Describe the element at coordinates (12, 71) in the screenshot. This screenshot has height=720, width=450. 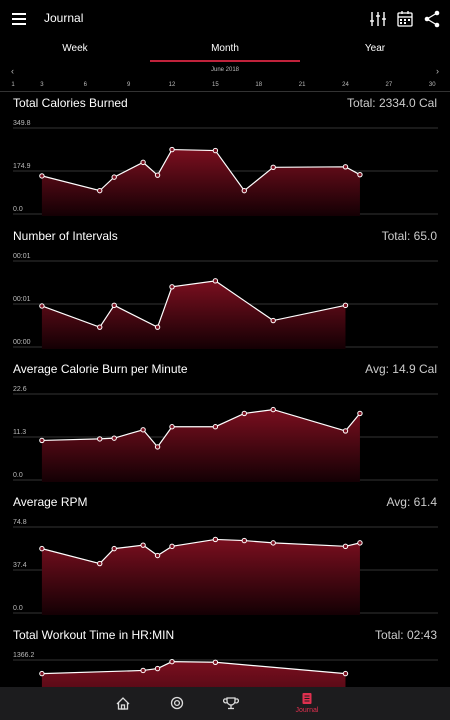
I see `chevron-left-icon: ‹` at that location.